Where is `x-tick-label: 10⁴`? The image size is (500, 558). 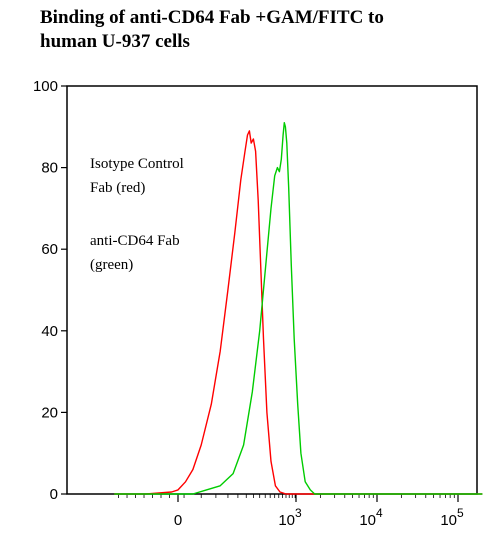
x-tick-label: 10⁴ is located at coordinates (371, 517).